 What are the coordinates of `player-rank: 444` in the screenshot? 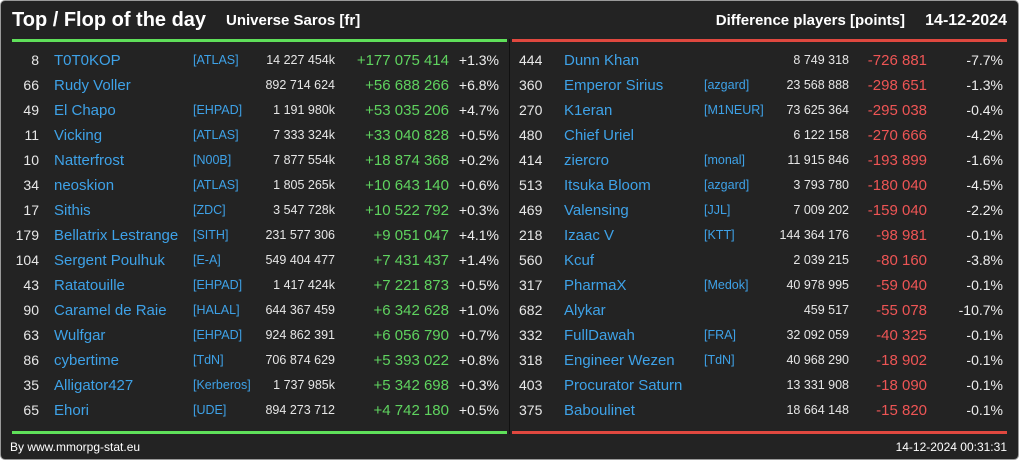 It's located at (531, 60).